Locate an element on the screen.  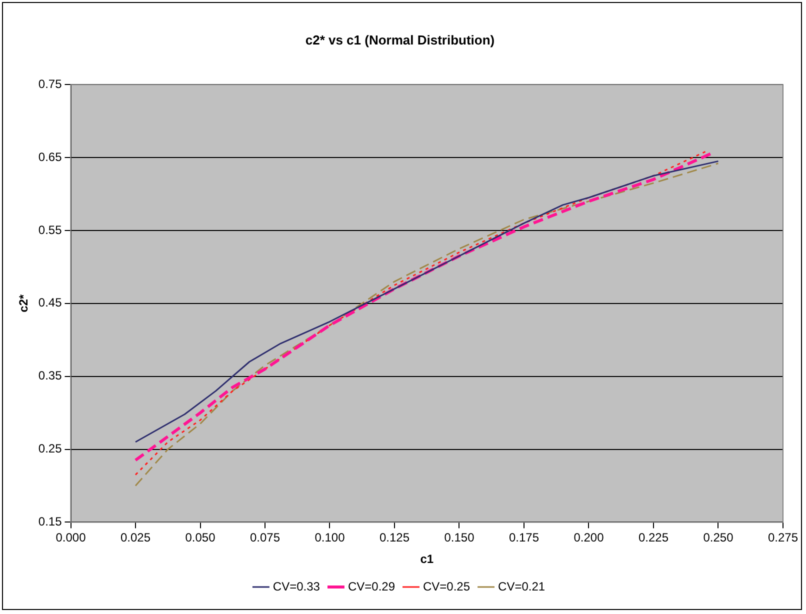
x-tick-label: 0.175 is located at coordinates (524, 537).